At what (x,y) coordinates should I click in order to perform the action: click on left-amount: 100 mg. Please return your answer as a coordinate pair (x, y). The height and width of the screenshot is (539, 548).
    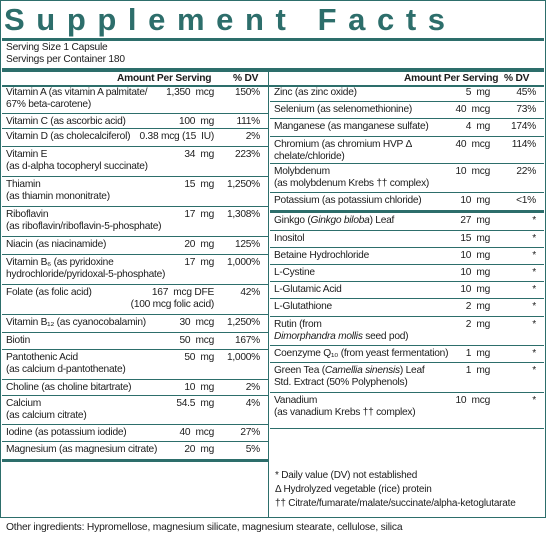
    Looking at the image, I should click on (196, 121).